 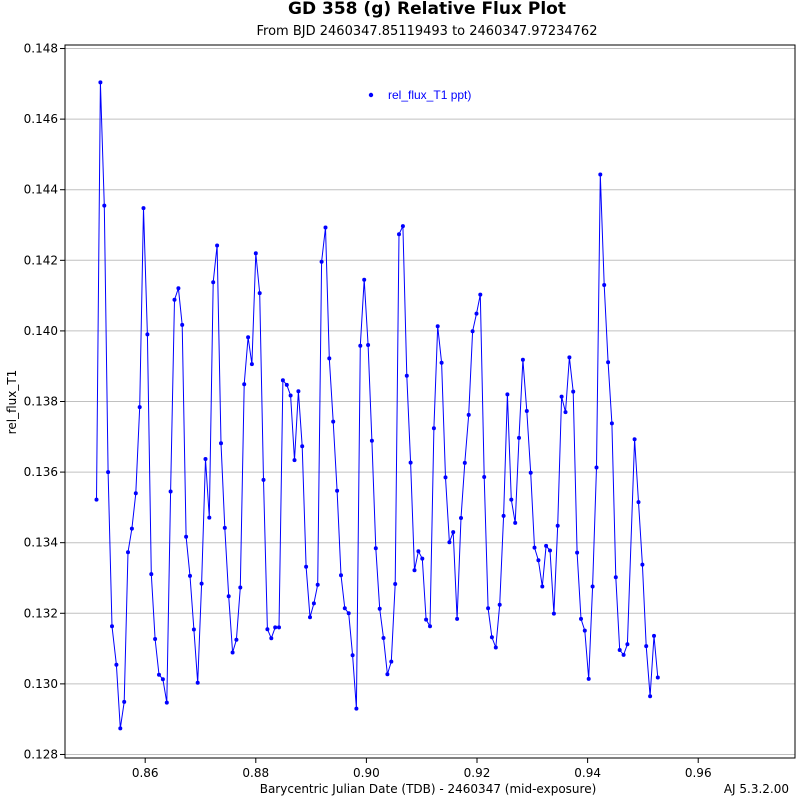 What do you see at coordinates (41, 260) in the screenshot?
I see `y-tick-label: 0.142` at bounding box center [41, 260].